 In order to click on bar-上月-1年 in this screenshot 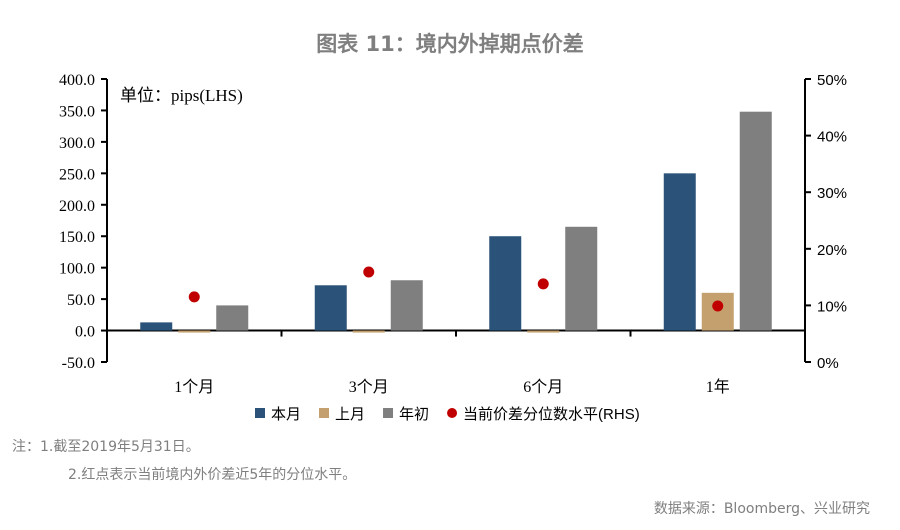, I will do `click(717, 311)`.